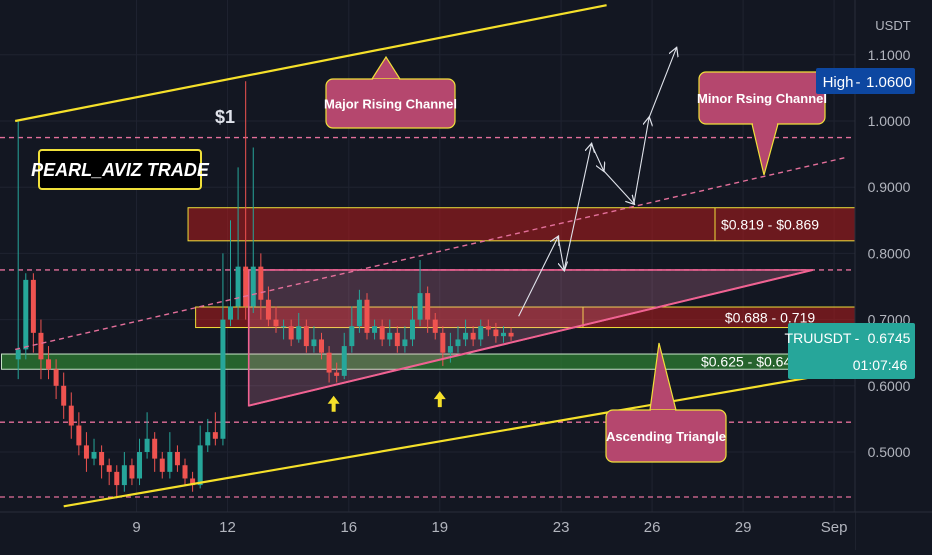 The image size is (932, 555). Describe the element at coordinates (892, 25) in the screenshot. I see `currency-label: USDT` at that location.